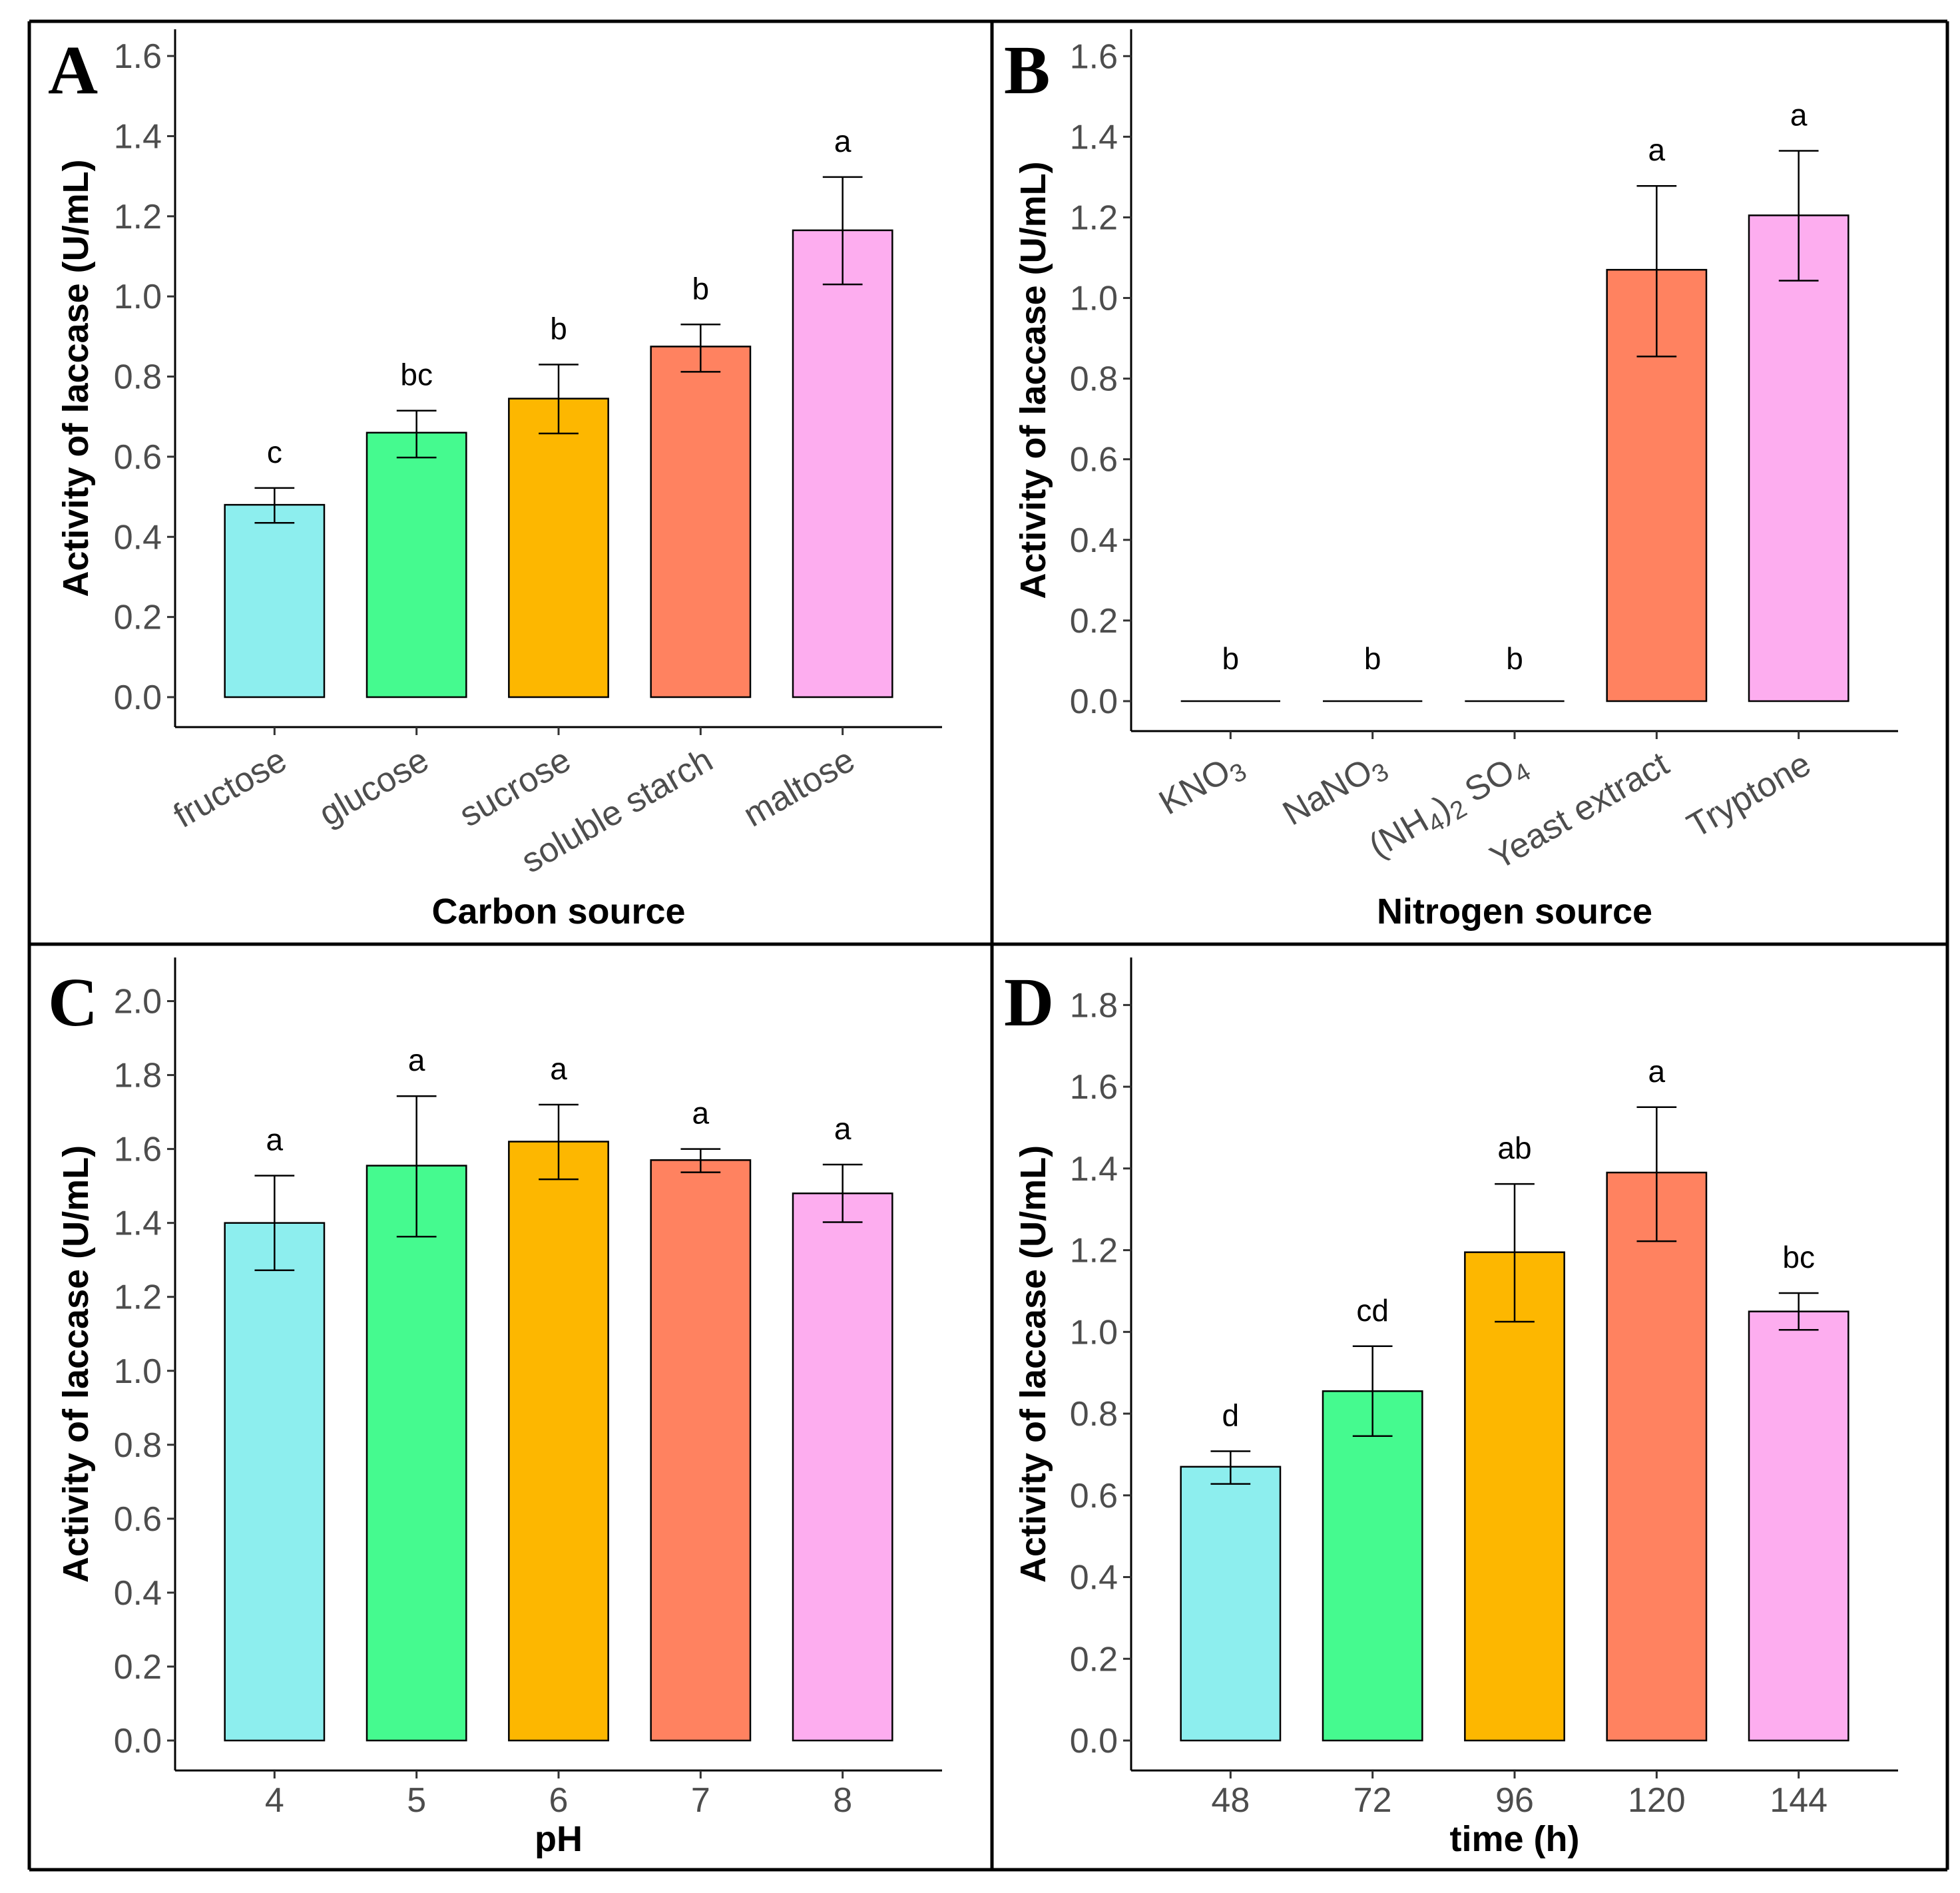 The width and height of the screenshot is (1960, 1893). What do you see at coordinates (416, 375) in the screenshot?
I see `panel-a-significance-label: bc` at bounding box center [416, 375].